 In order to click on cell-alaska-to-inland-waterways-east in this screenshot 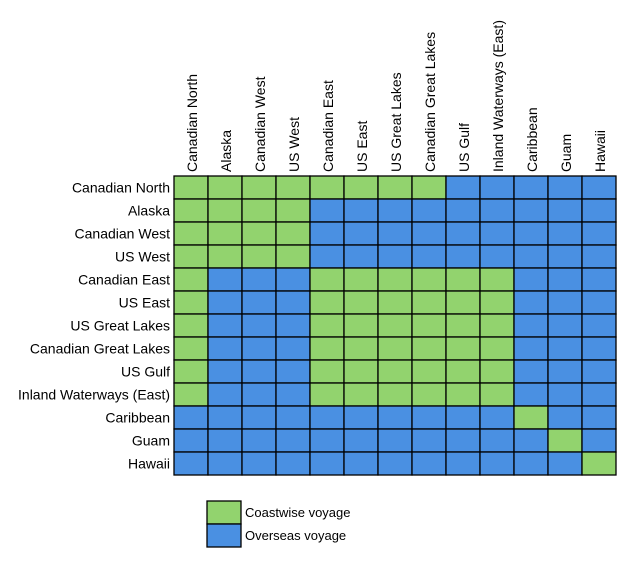, I will do `click(497, 210)`.